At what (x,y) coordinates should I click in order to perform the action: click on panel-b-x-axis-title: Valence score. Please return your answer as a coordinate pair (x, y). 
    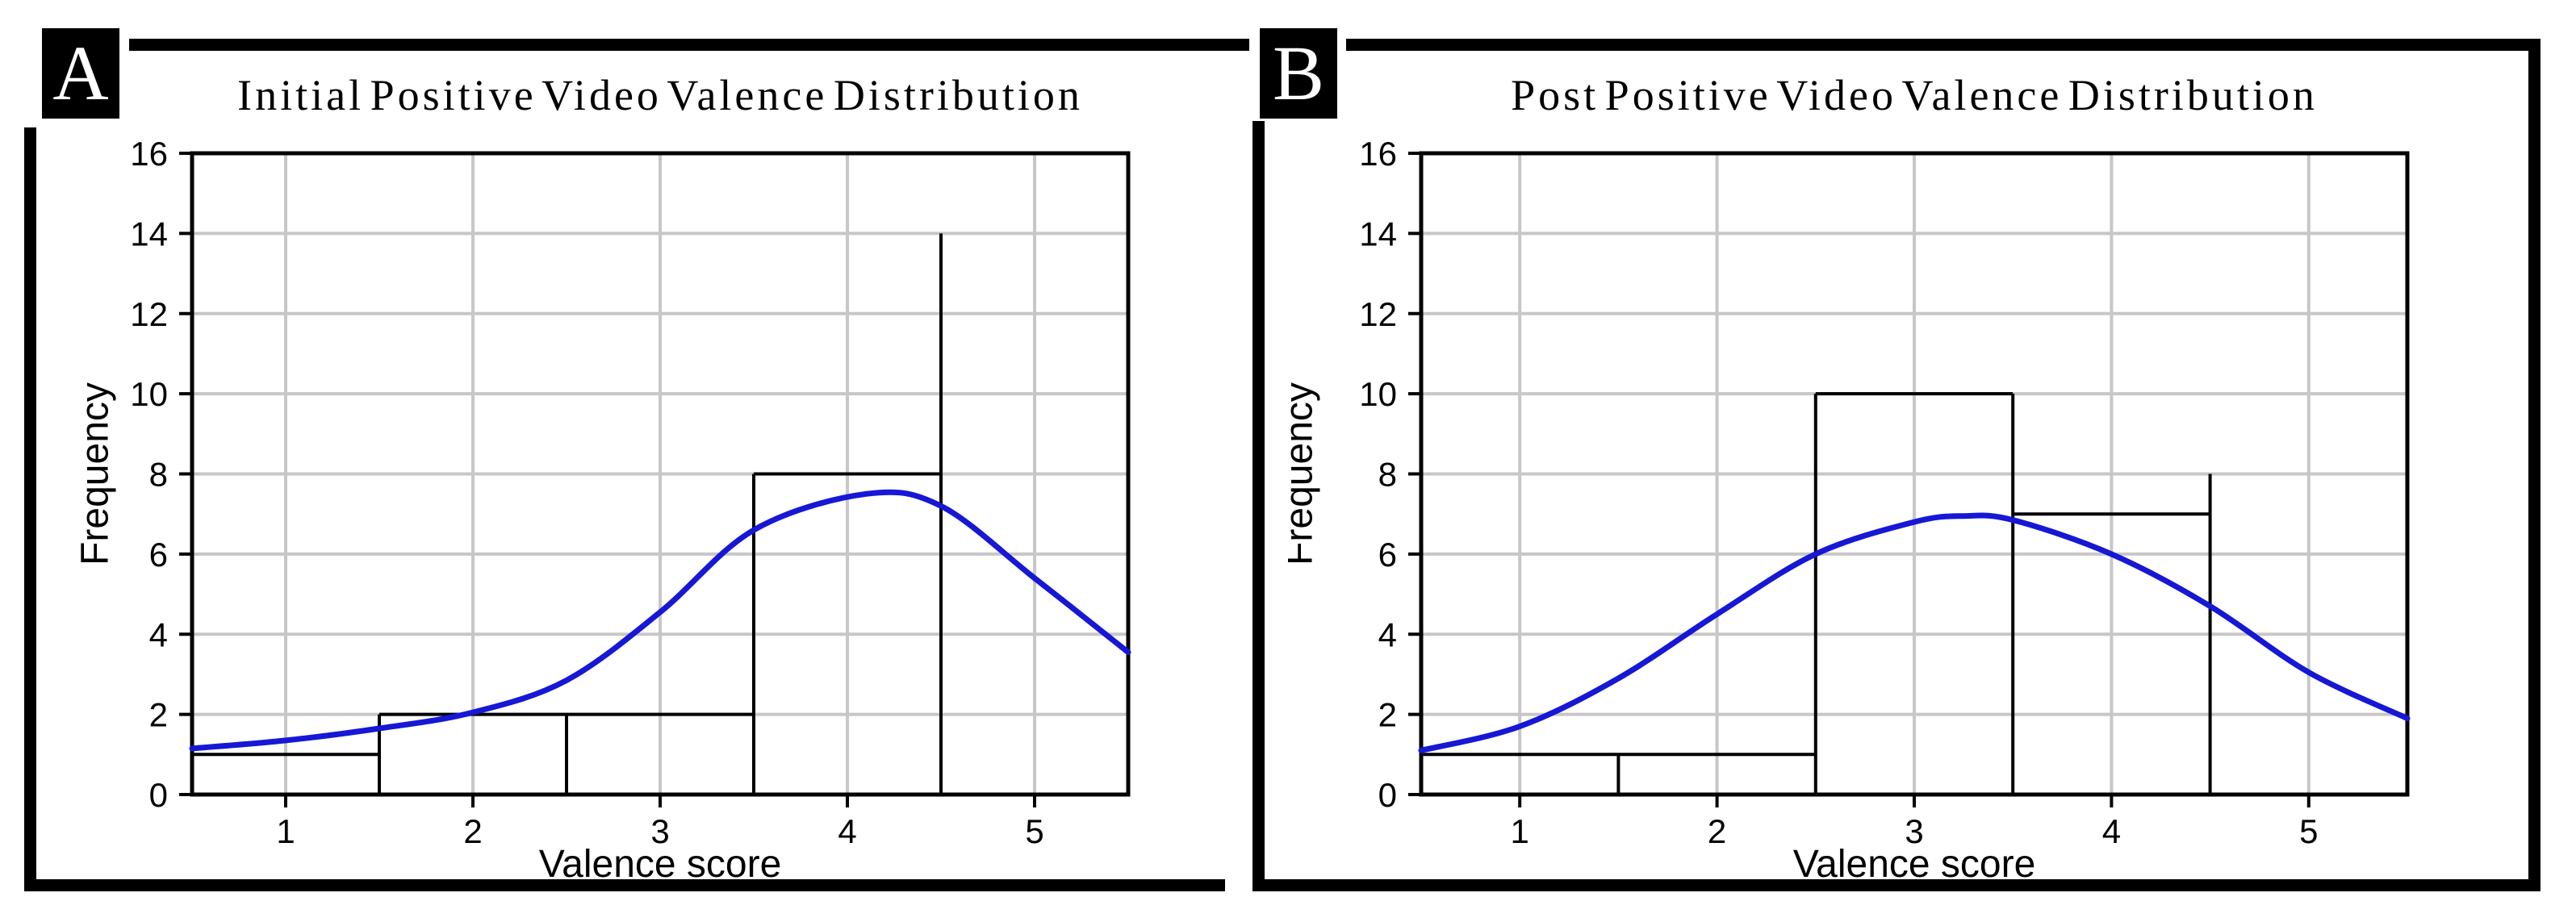
    Looking at the image, I should click on (1914, 864).